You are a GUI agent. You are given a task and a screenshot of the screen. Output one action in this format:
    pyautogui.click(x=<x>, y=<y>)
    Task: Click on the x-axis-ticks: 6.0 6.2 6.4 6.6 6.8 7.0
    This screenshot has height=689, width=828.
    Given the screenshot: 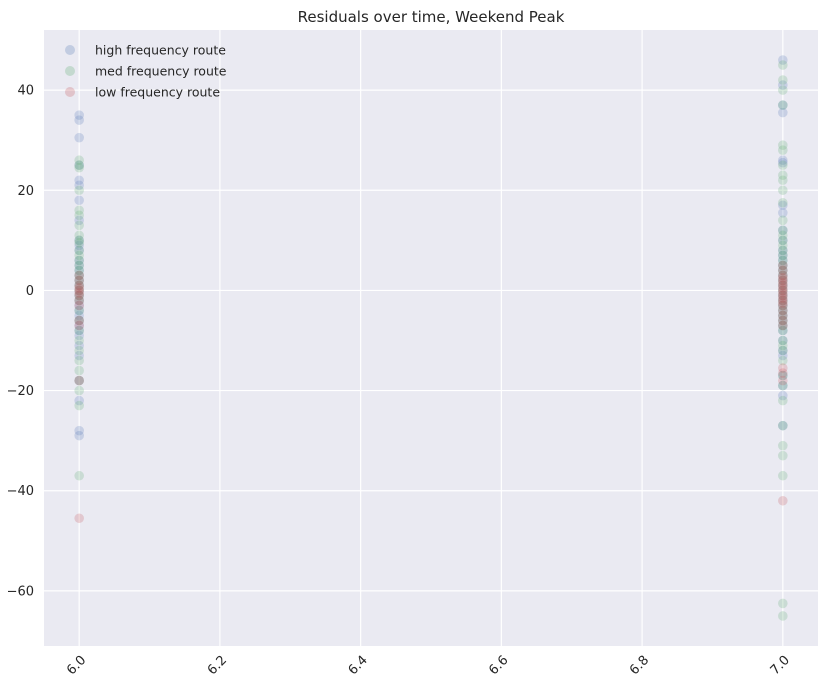 What is the action you would take?
    pyautogui.click(x=428, y=665)
    